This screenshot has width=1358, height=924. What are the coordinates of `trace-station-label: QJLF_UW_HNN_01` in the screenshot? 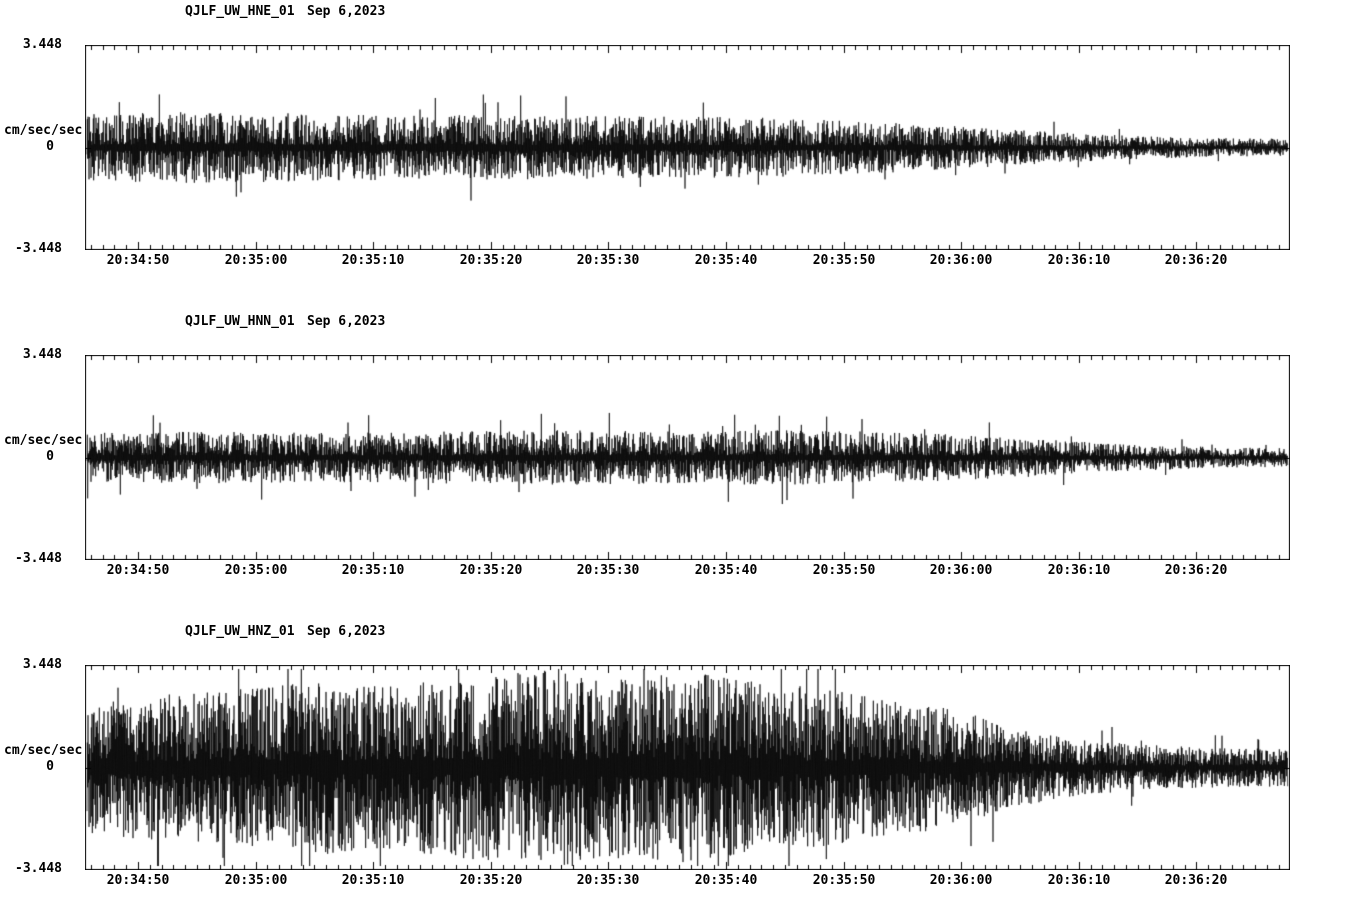 It's located at (240, 321).